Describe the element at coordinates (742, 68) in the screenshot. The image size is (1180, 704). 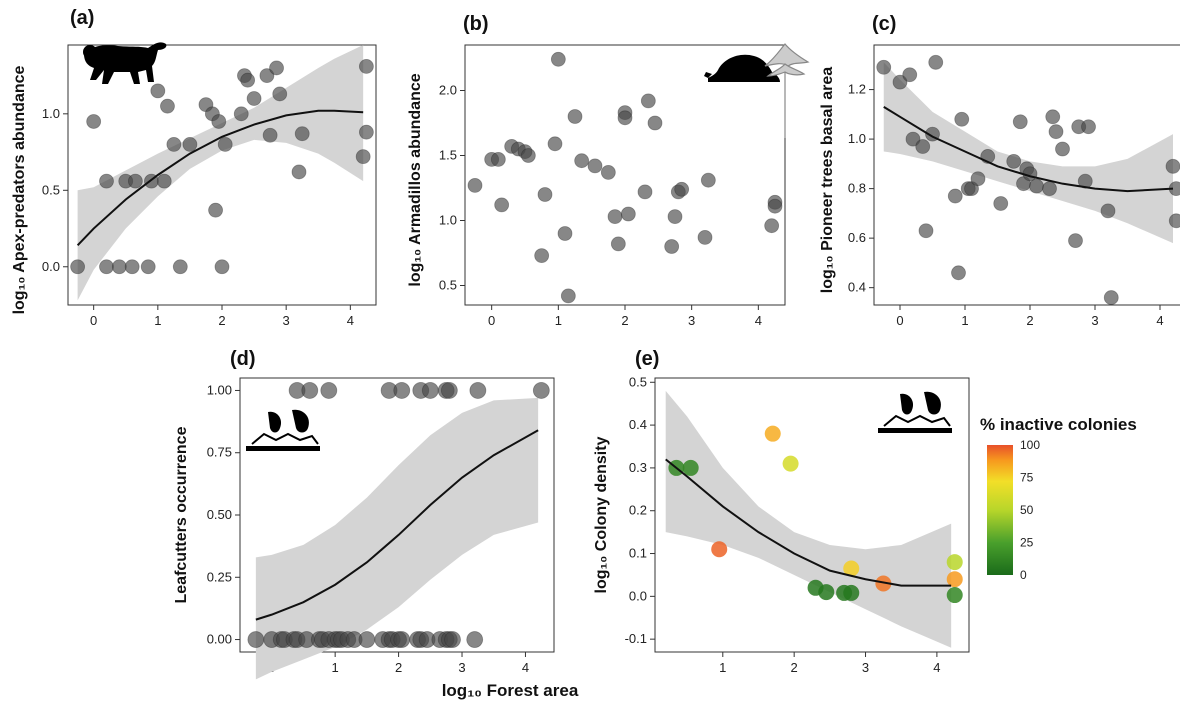
I see `armadillo-icon` at that location.